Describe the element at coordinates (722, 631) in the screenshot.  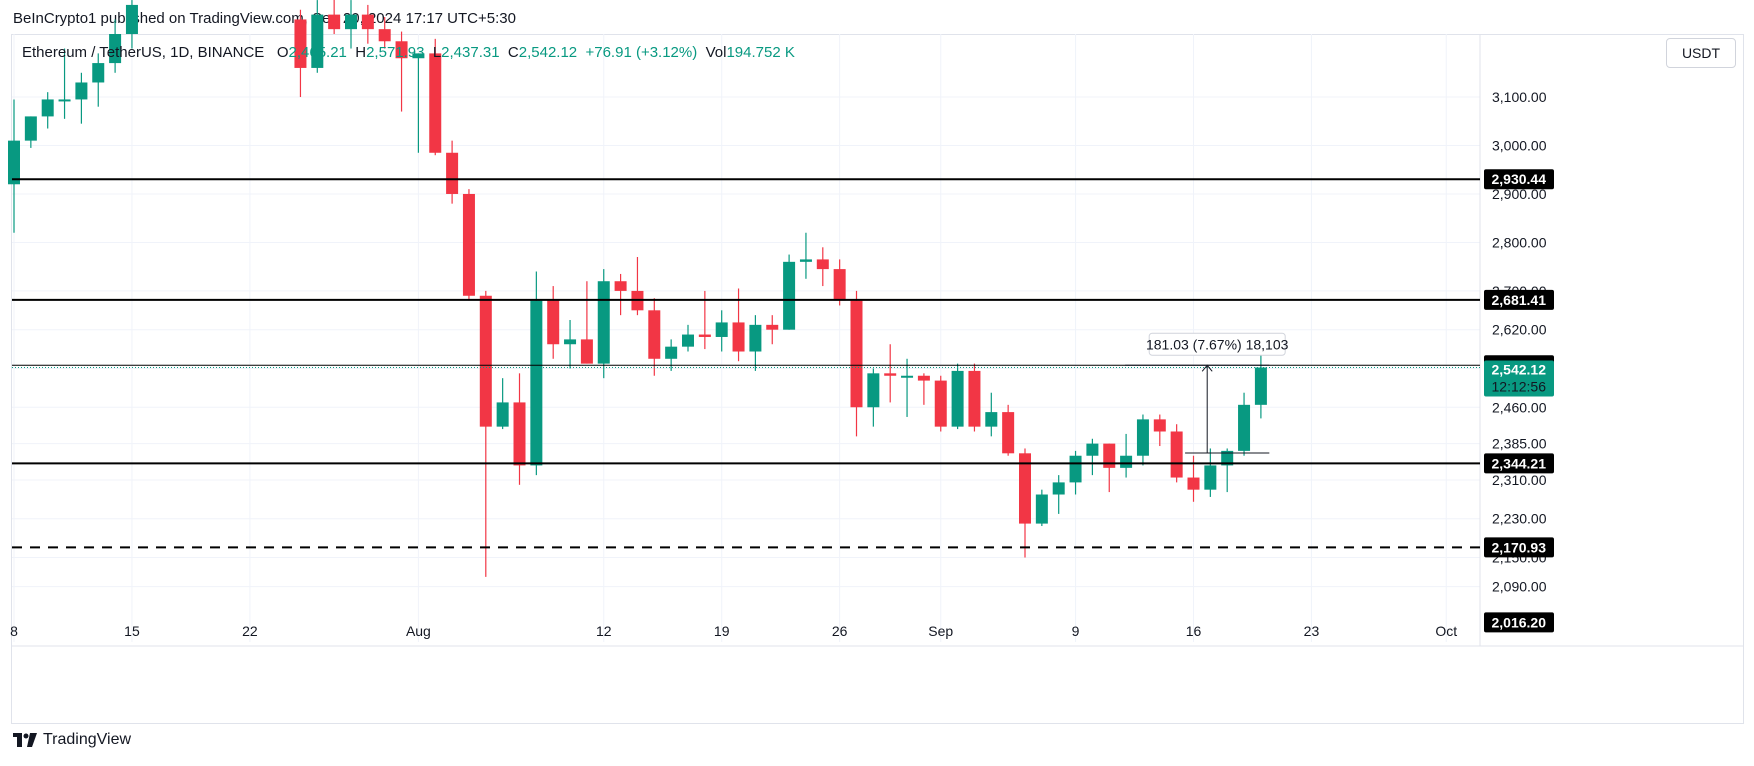
I see `x-tick-label: 19` at that location.